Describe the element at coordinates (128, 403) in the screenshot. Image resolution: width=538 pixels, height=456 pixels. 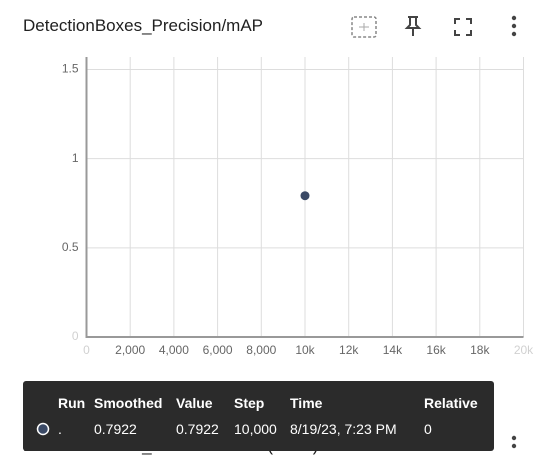
I see `tooltip-header: Smoothed` at that location.